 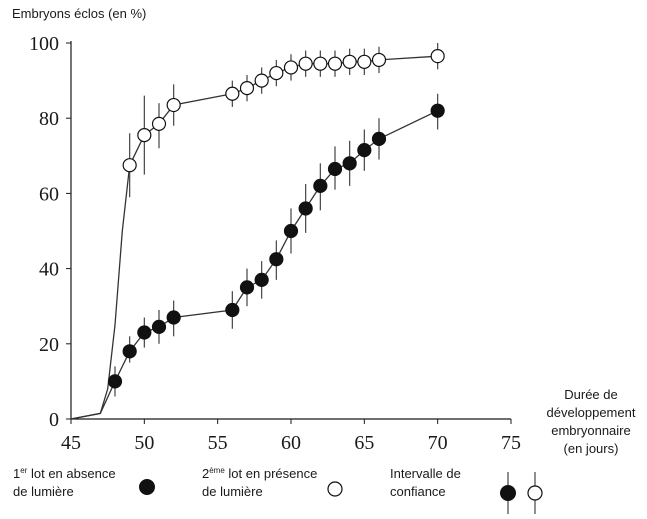 I want to click on legend-ci-line1: Intervalle de, so click(x=425, y=473).